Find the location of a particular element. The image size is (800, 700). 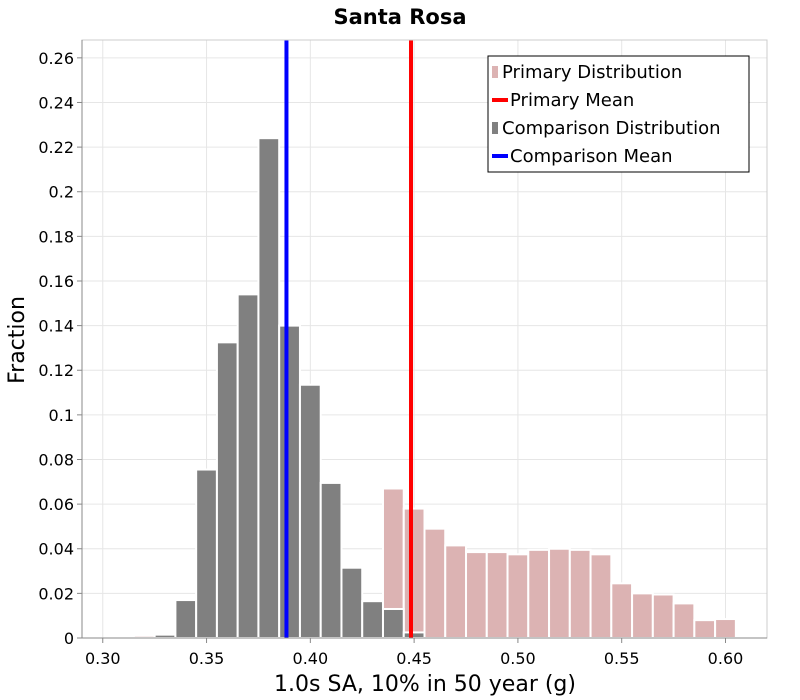

legend-label-primary-distribution: Primary Distribution is located at coordinates (592, 72).